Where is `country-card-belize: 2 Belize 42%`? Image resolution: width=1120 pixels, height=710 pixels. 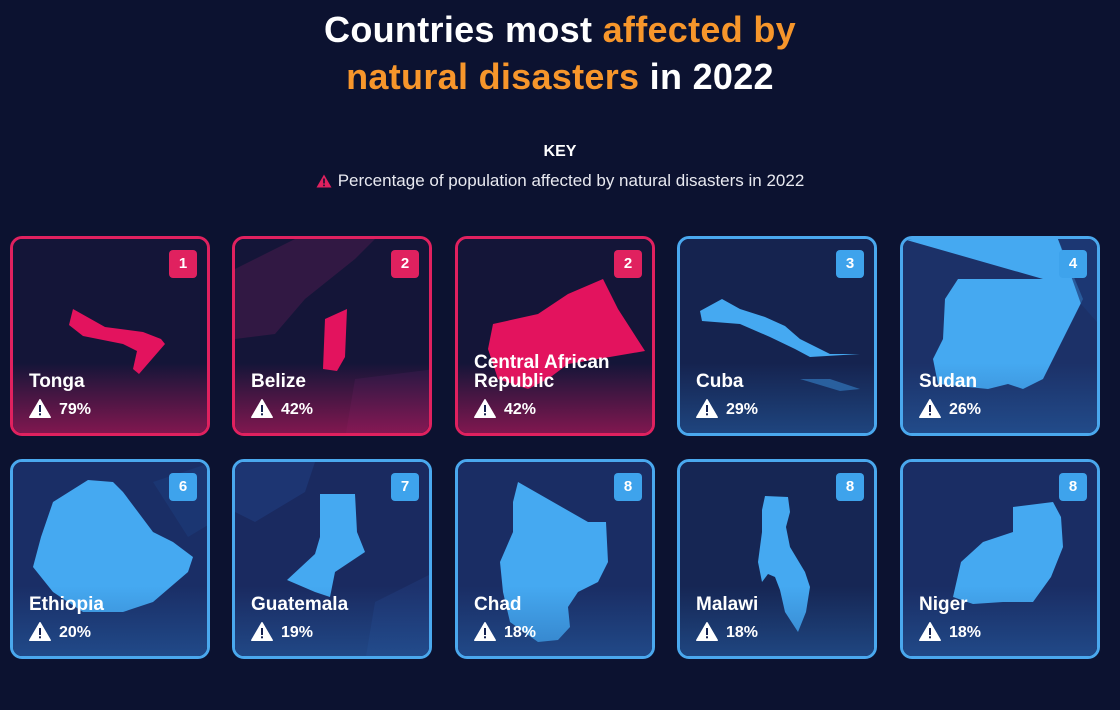
country-card-belize: 2 Belize 42% is located at coordinates (332, 336).